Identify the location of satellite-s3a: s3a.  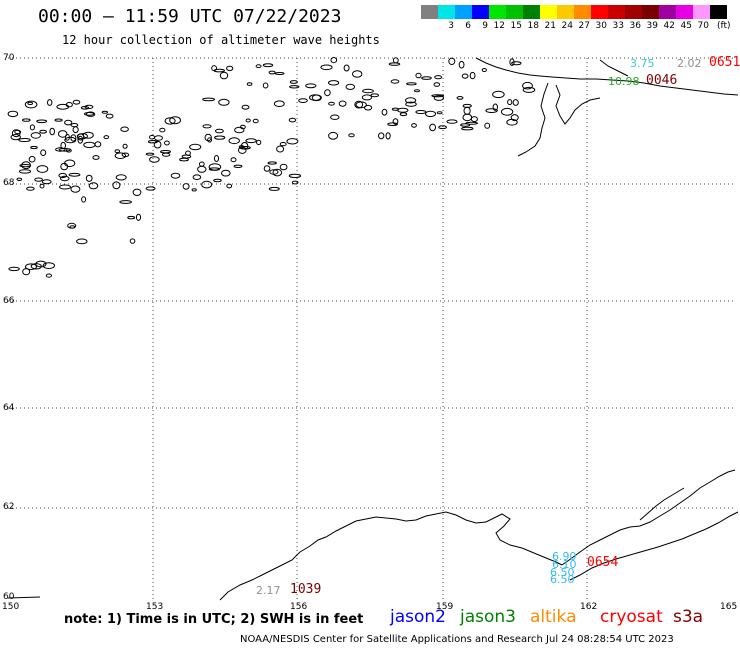
(688, 617).